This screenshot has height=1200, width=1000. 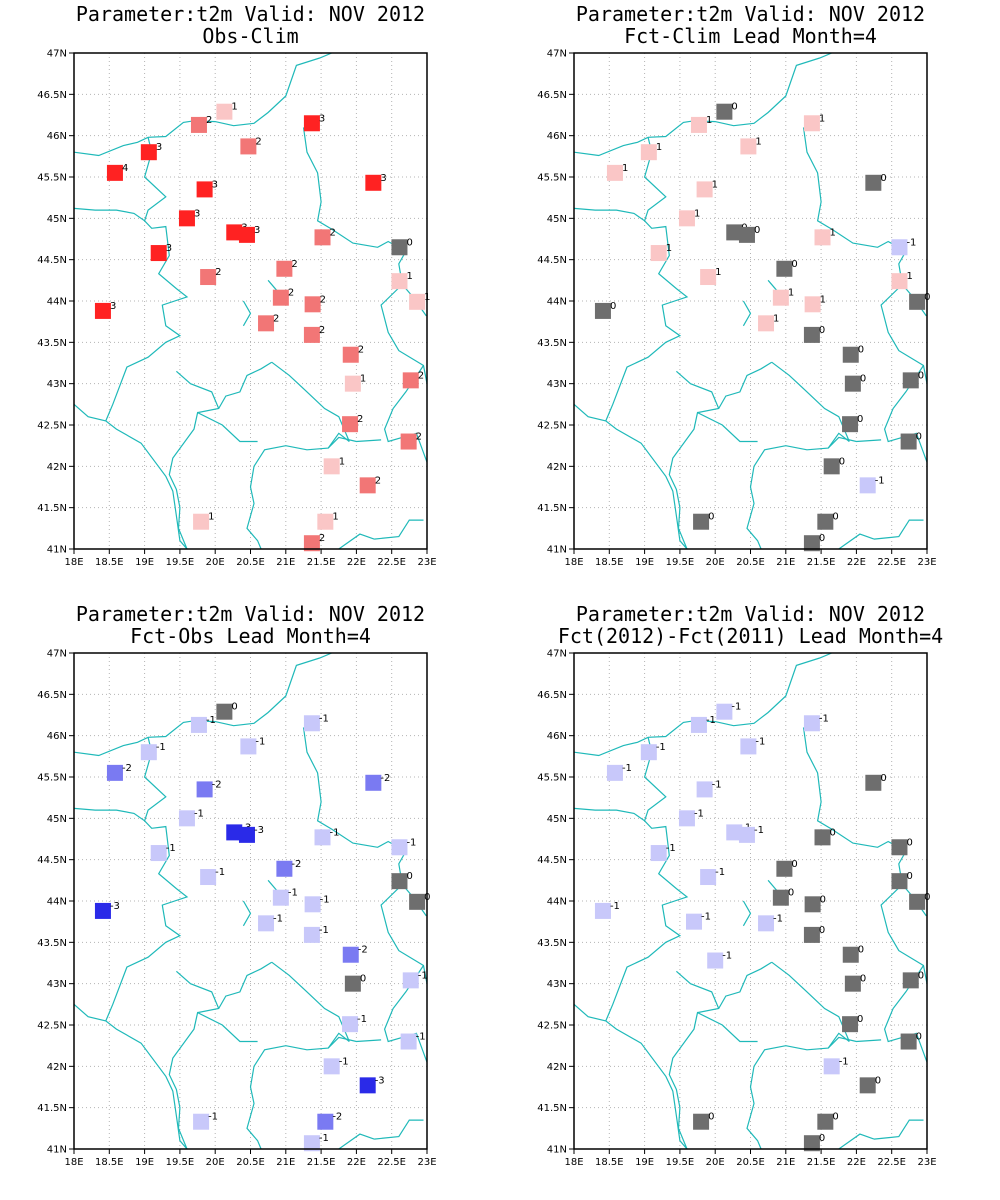 I want to click on lat-label: 42.5N, so click(x=552, y=1026).